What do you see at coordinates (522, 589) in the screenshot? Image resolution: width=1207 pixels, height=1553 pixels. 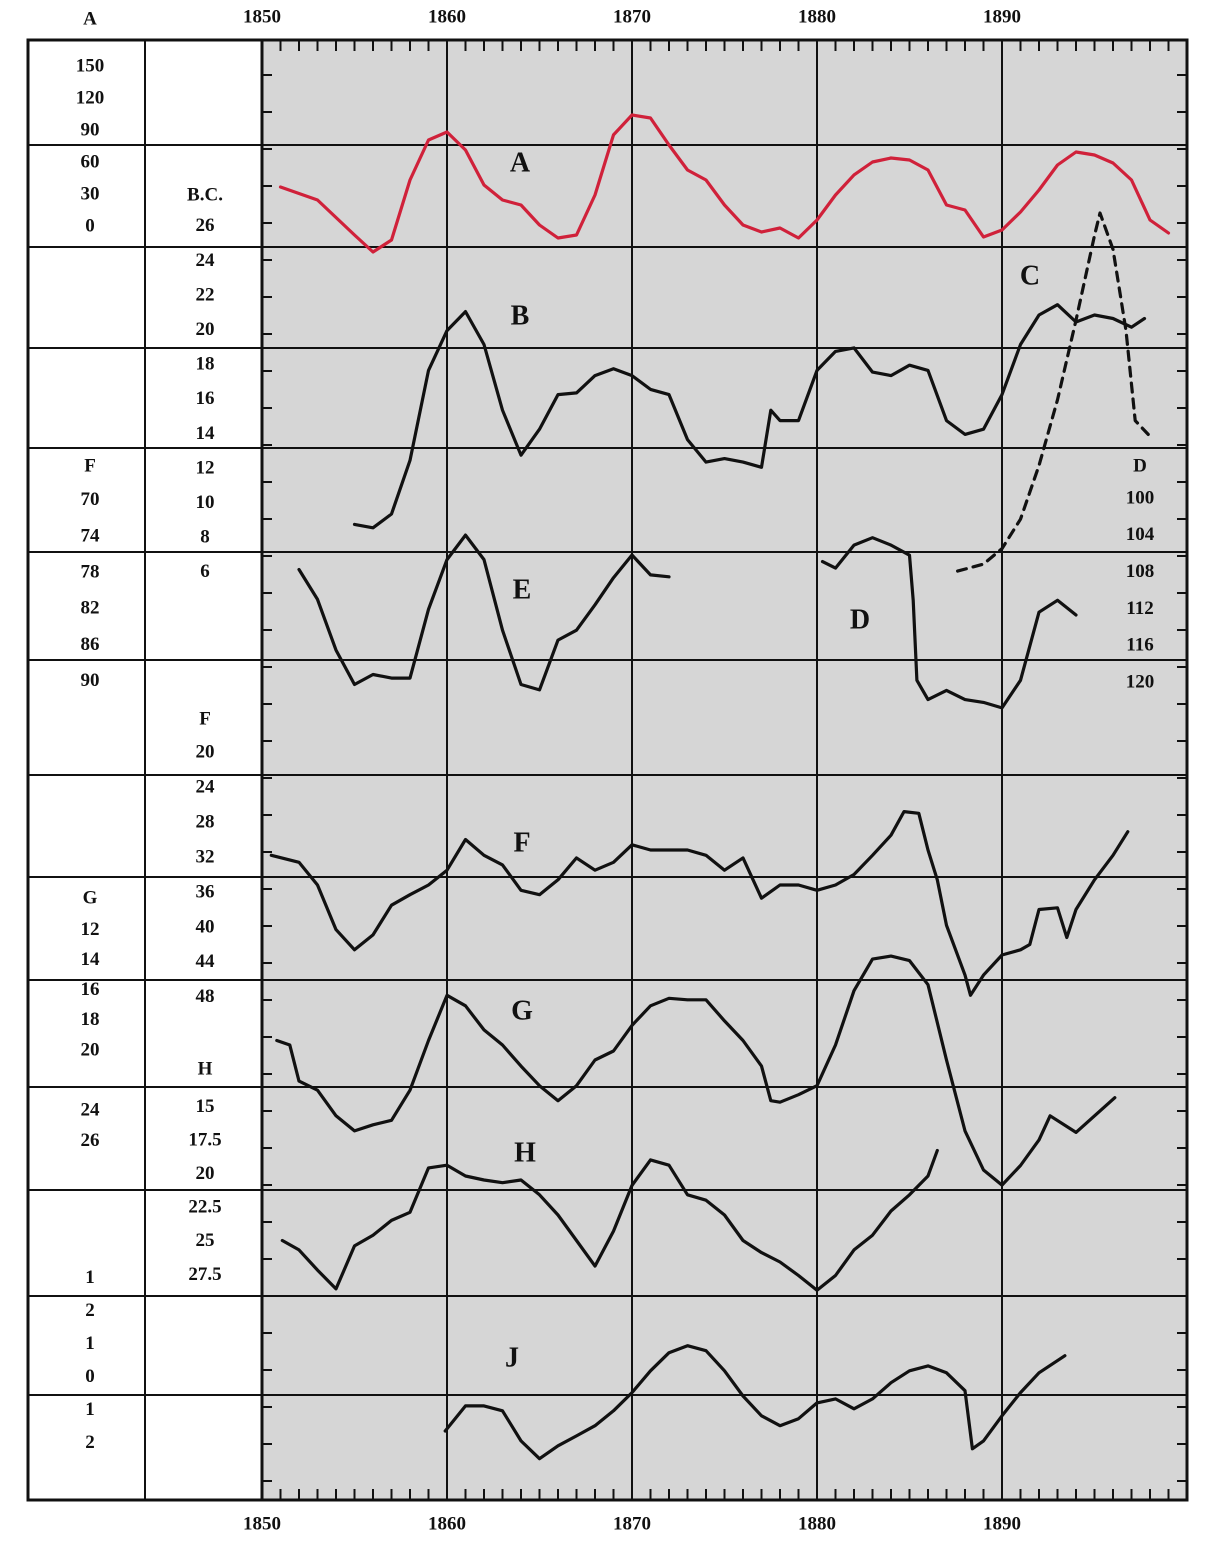 I see `curve-label: E` at bounding box center [522, 589].